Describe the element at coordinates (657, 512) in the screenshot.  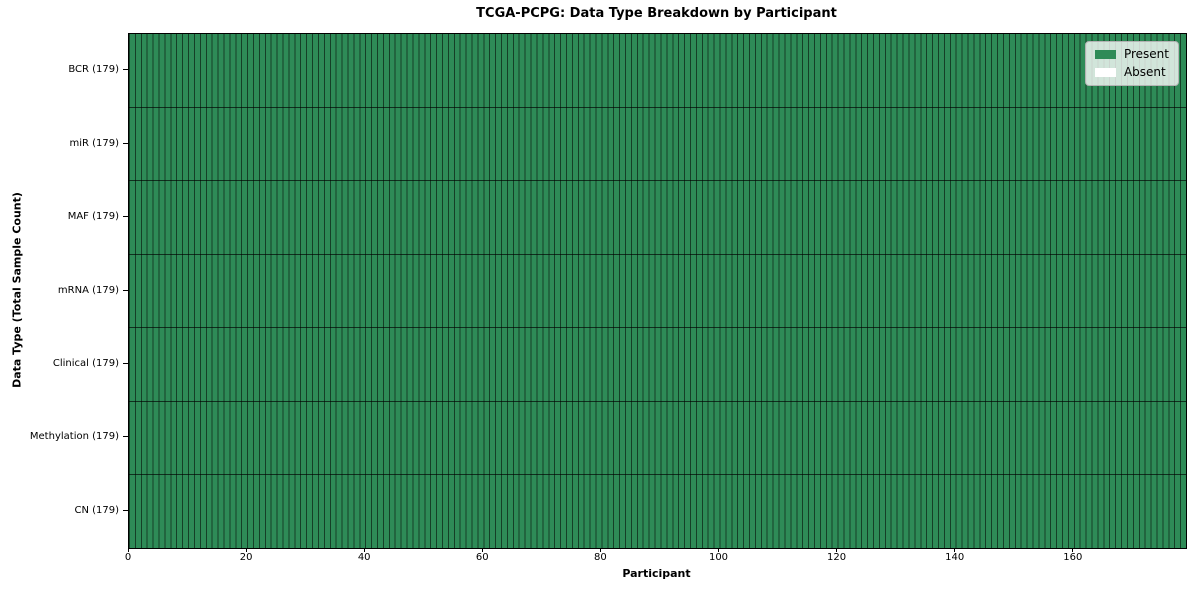
I see `heatmap-row-CN` at that location.